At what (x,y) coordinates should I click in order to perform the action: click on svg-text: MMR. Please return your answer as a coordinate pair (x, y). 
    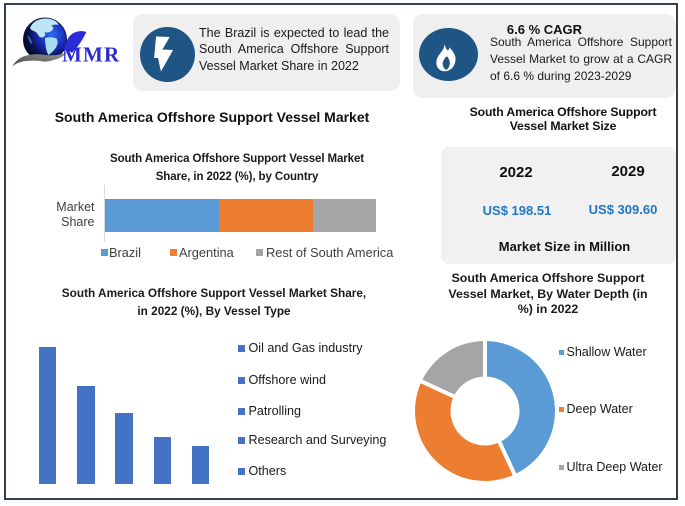
    Looking at the image, I should click on (91, 55).